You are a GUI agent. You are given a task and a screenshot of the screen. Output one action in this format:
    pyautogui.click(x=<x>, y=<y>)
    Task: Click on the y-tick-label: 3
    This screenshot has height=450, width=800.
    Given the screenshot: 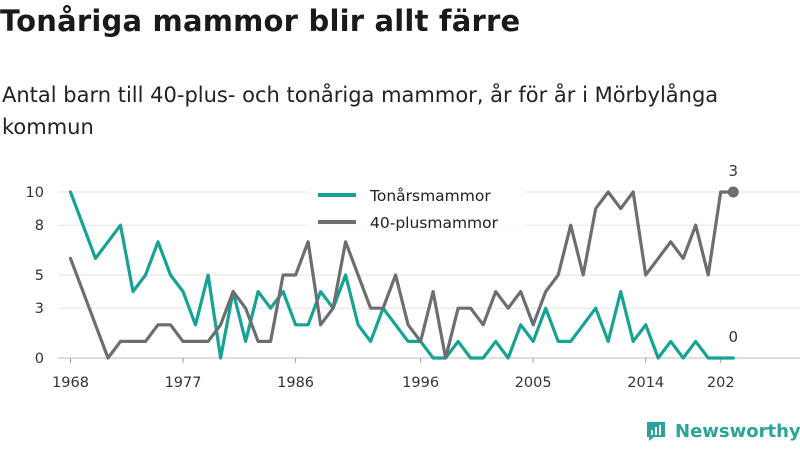 What is the action you would take?
    pyautogui.click(x=39, y=309)
    